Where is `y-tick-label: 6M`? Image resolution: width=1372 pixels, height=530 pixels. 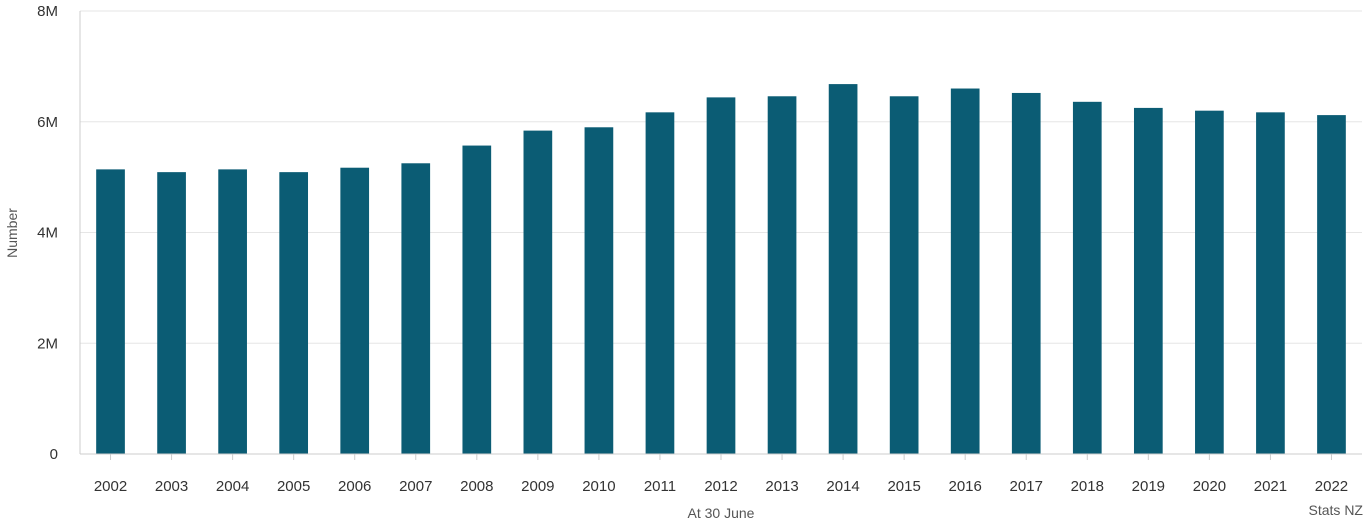
y-tick-label: 6M is located at coordinates (47, 122).